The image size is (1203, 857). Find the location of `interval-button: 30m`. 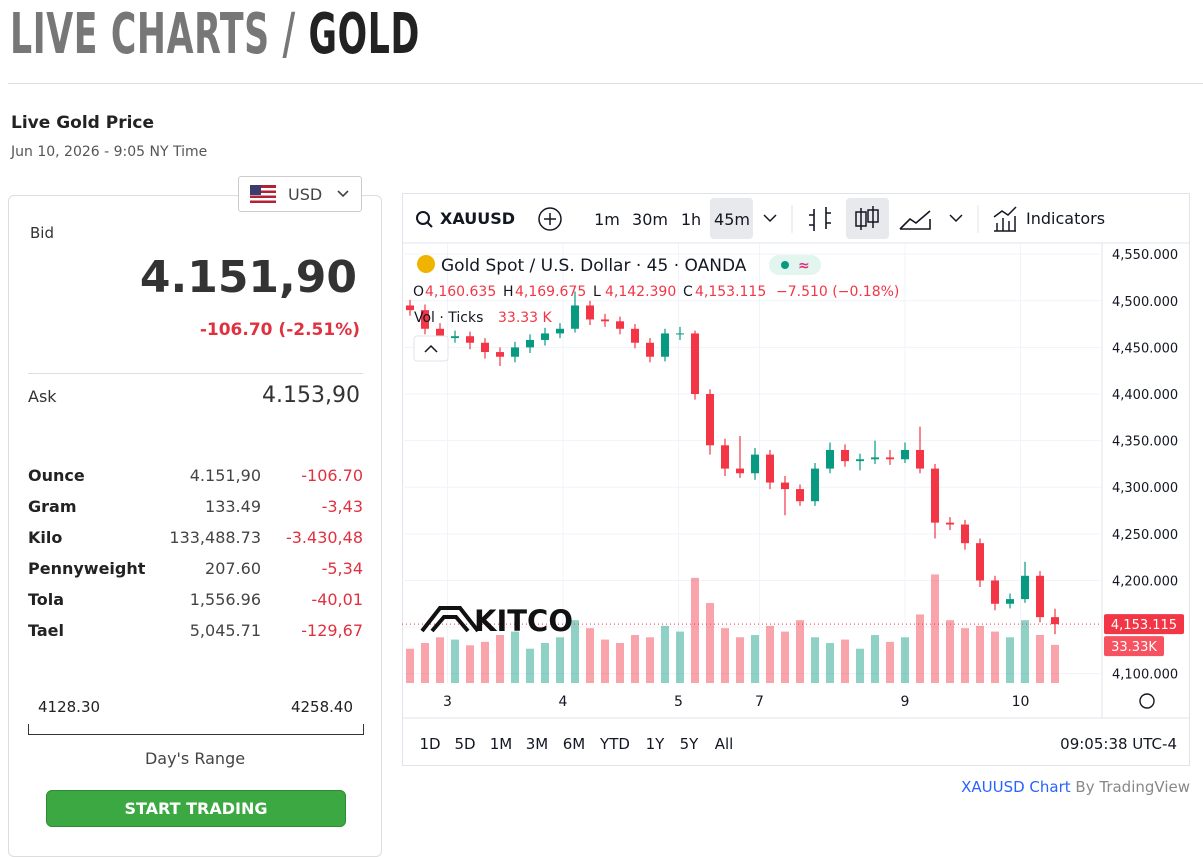

interval-button: 30m is located at coordinates (650, 219).